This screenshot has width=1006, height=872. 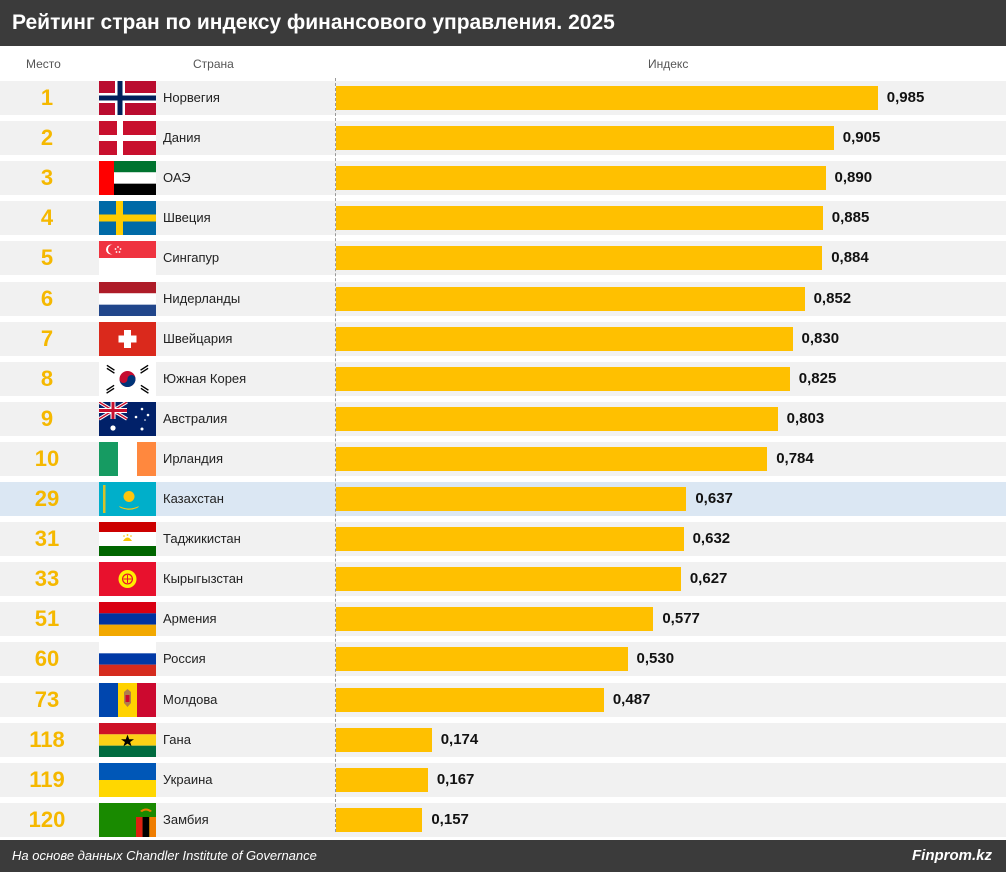 I want to click on rank-label: 119, so click(x=47, y=779).